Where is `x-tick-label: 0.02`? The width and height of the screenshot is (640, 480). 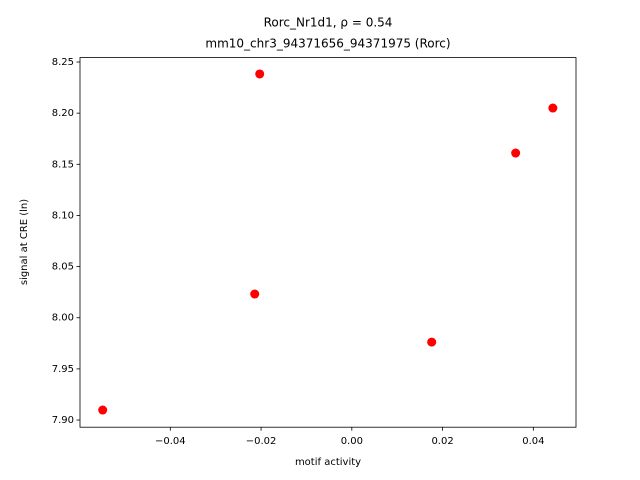 x-tick-label: 0.02 is located at coordinates (442, 441).